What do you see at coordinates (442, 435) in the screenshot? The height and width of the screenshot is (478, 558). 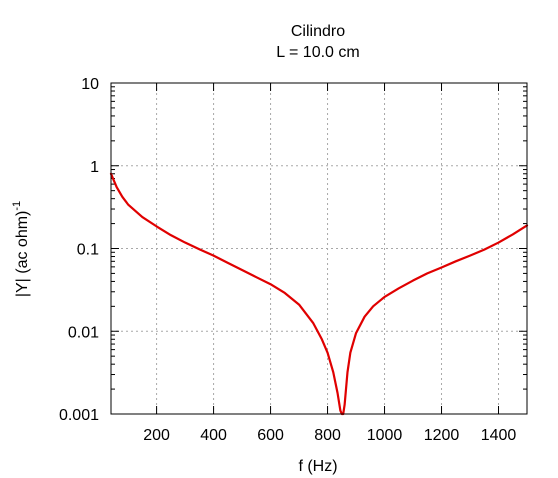 I see `x-tick-label: 1200` at bounding box center [442, 435].